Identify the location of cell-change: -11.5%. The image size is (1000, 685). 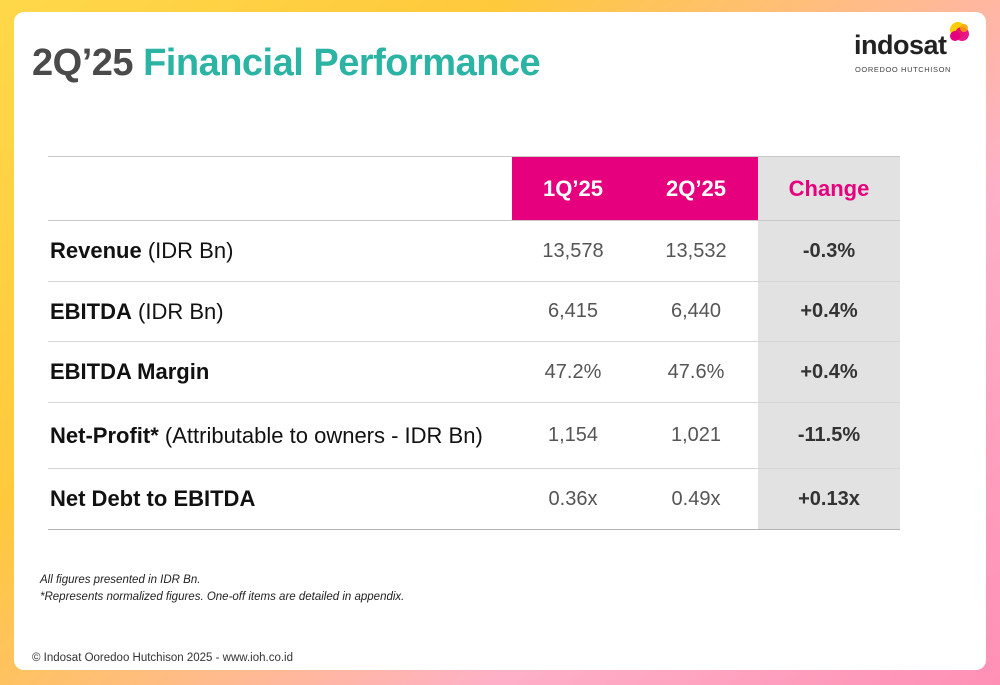
(829, 435).